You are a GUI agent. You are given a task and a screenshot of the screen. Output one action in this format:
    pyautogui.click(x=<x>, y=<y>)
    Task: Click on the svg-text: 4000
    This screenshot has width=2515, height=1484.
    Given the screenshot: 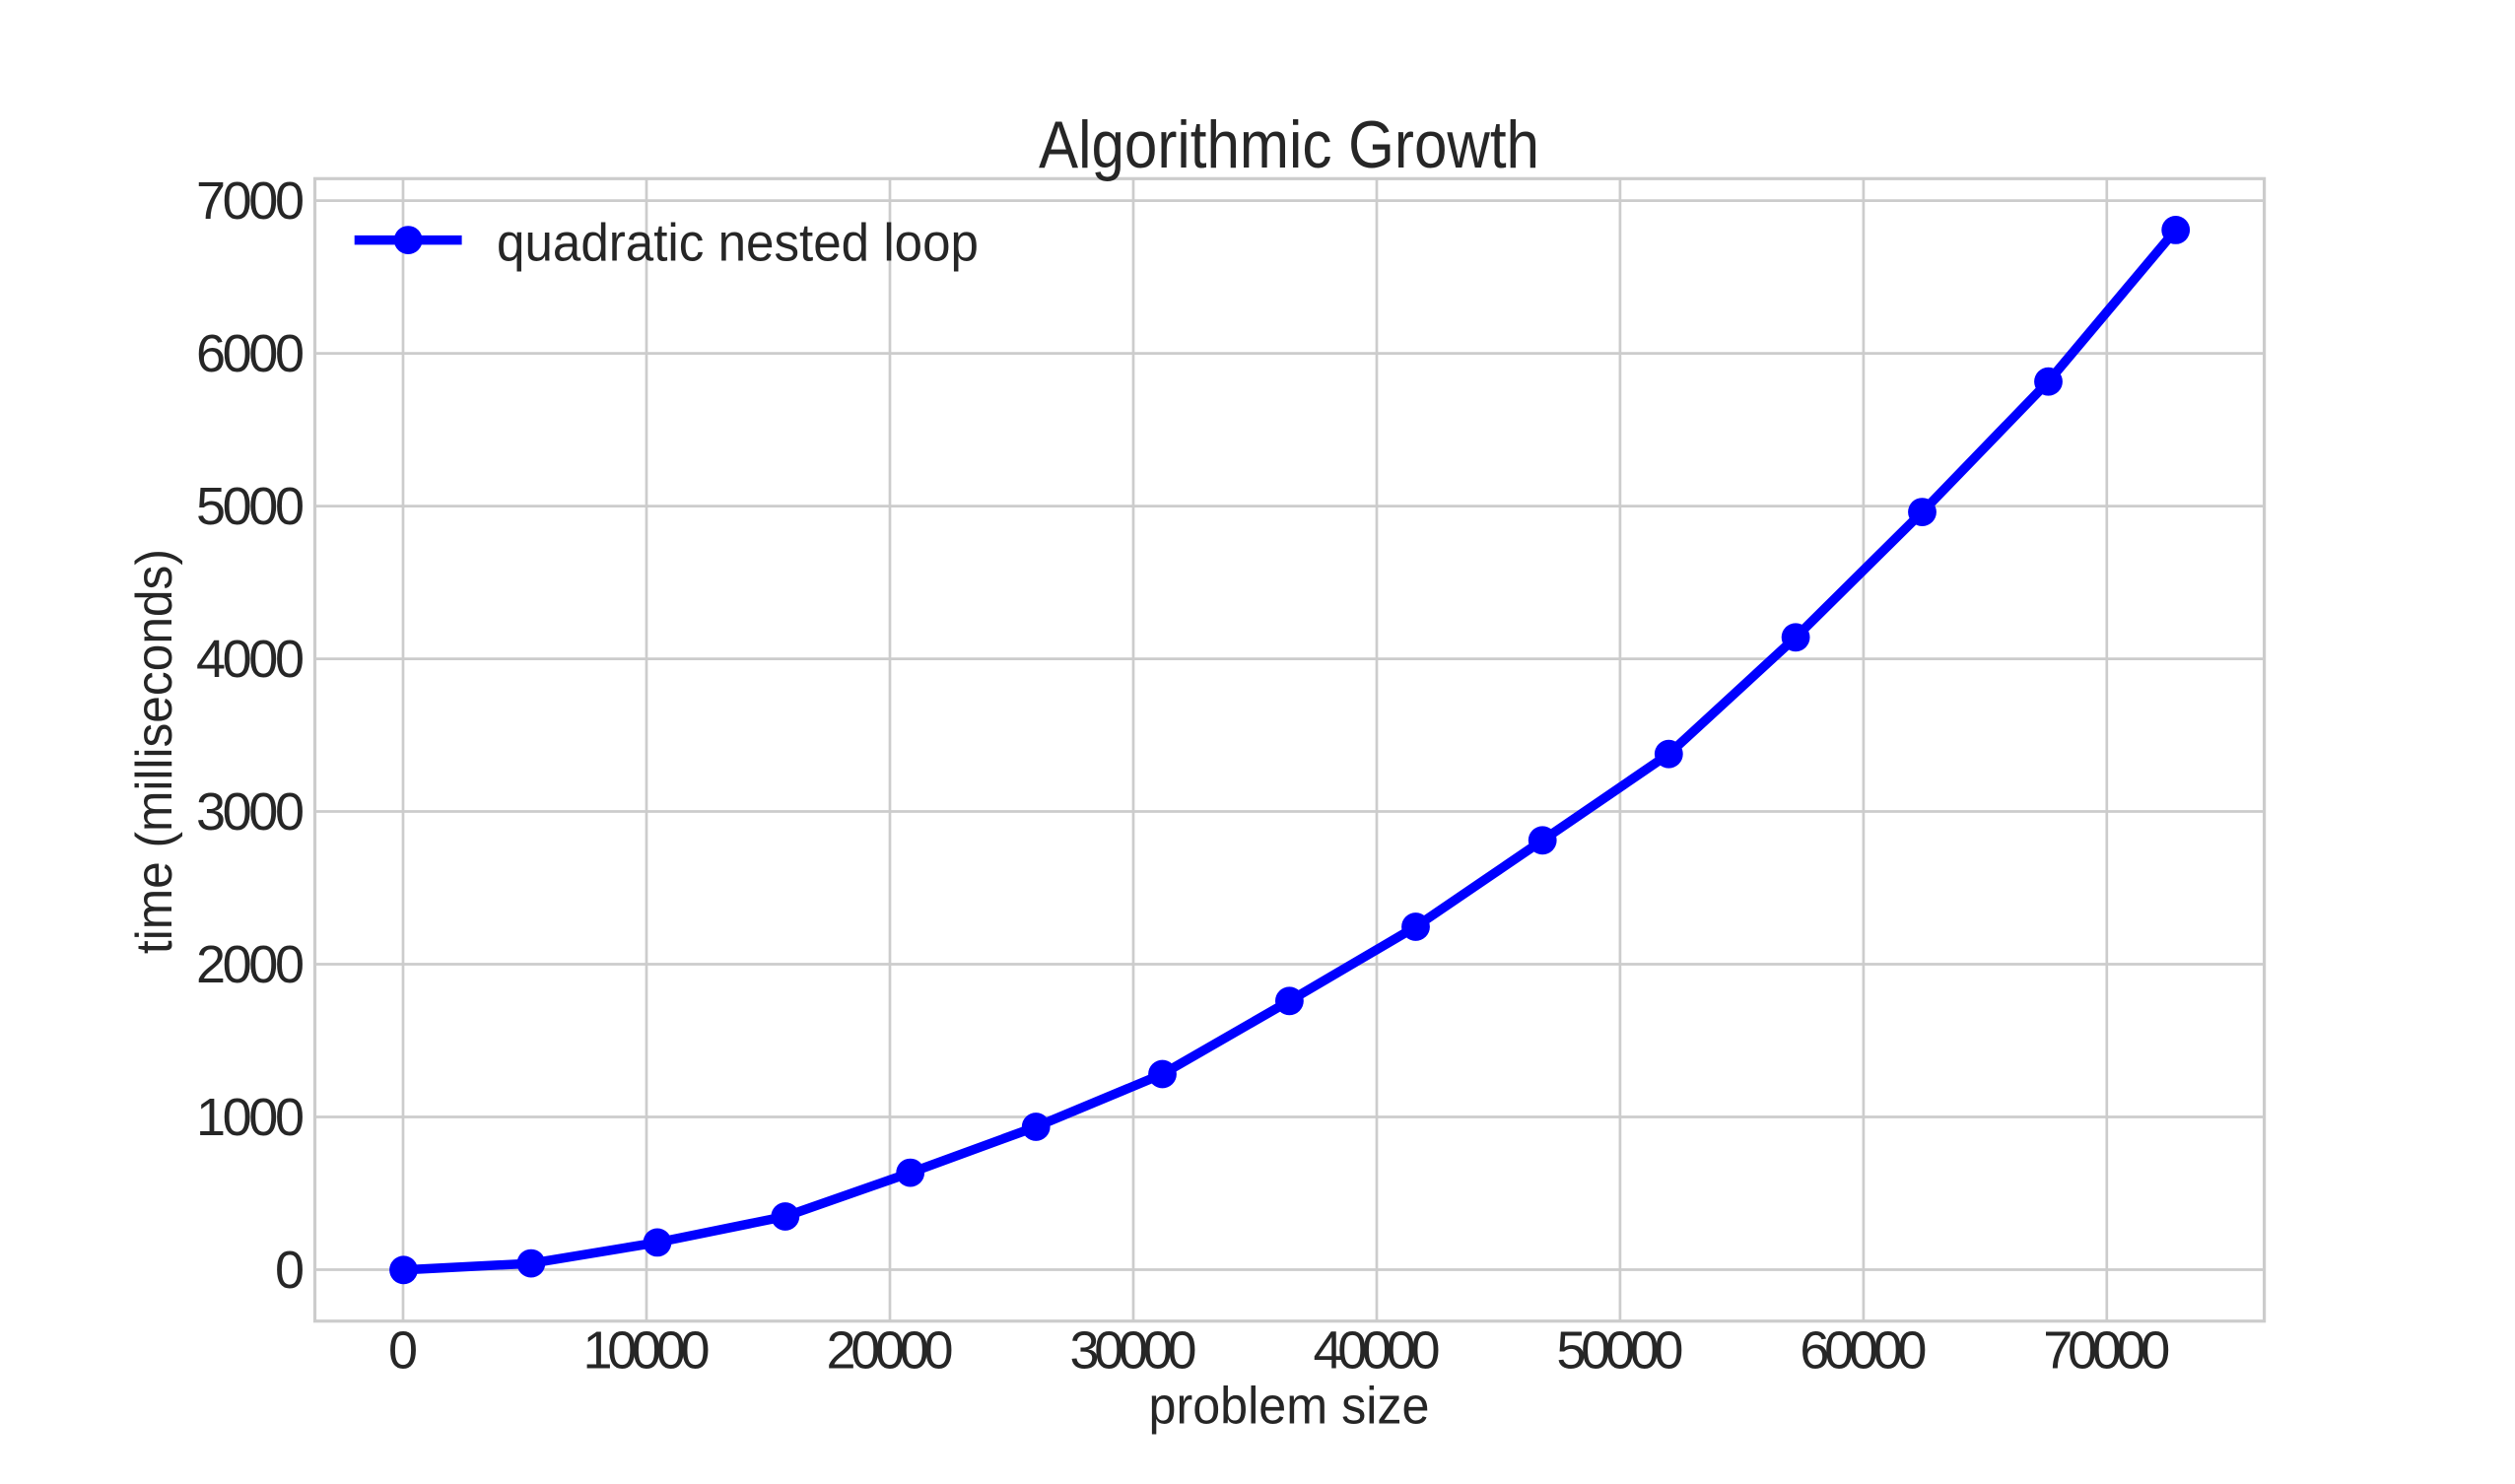 What is the action you would take?
    pyautogui.click(x=250, y=659)
    